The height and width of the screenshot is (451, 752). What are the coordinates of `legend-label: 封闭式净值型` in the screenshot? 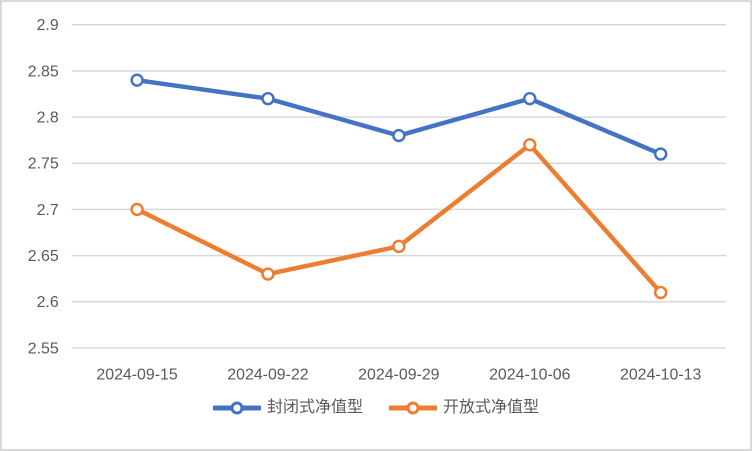 It's located at (314, 407).